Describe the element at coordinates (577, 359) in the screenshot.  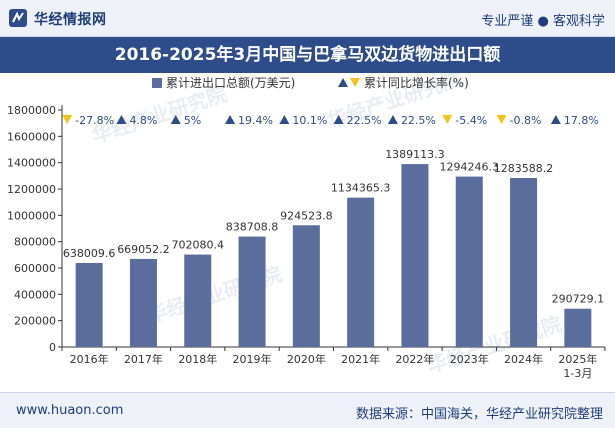
I see `x-tick-label: 2025年` at that location.